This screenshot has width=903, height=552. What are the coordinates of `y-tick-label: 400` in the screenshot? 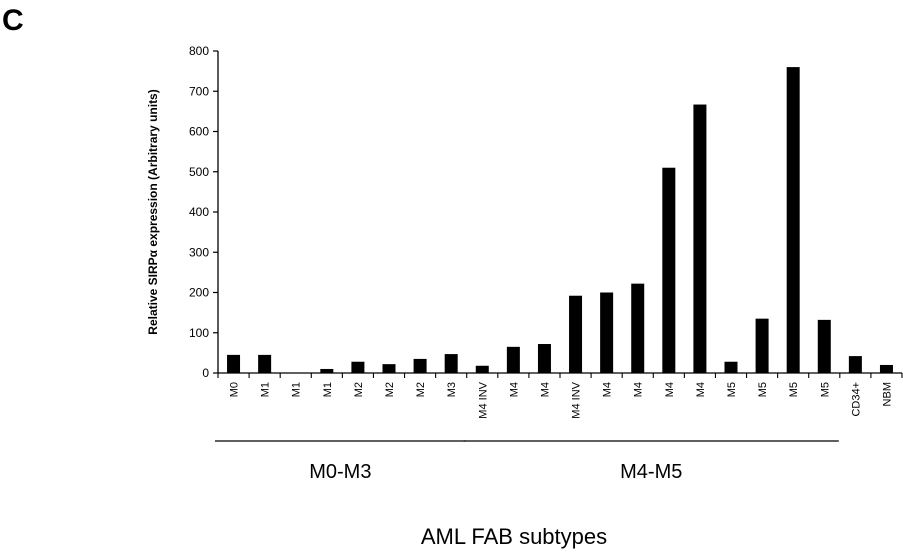 It's located at (199, 212).